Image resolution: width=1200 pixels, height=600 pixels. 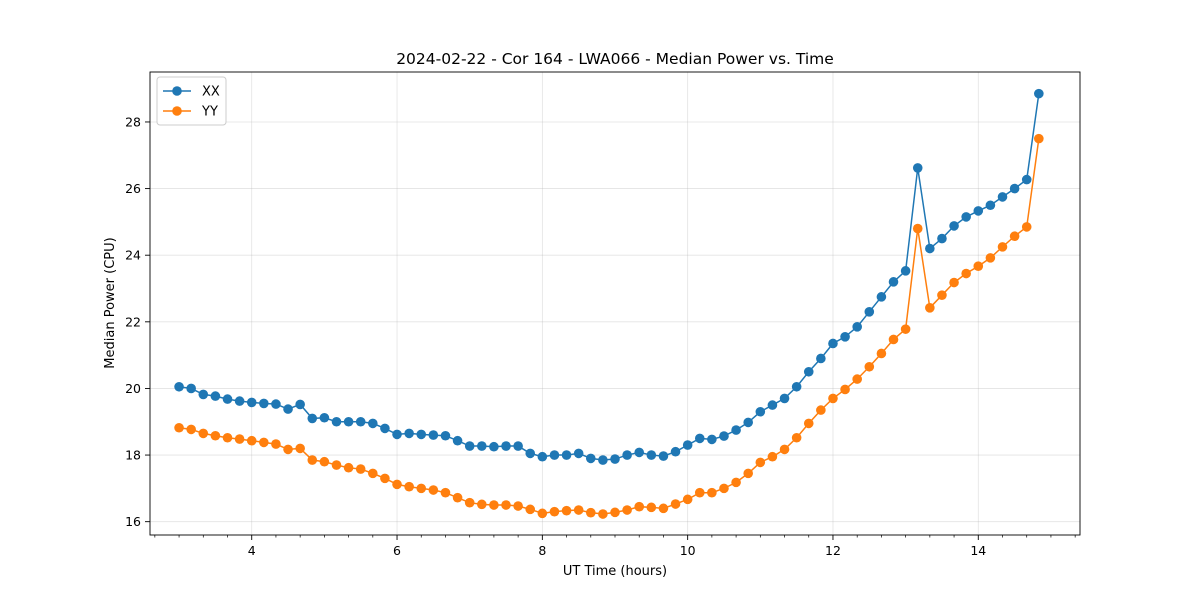 I want to click on x-tick-label: 10, so click(x=688, y=550).